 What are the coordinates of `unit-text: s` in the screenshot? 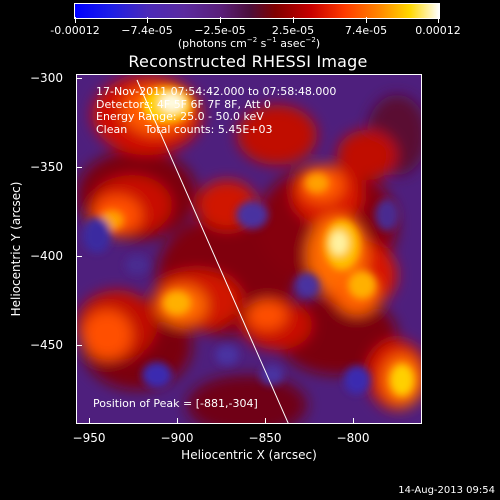 It's located at (262, 43).